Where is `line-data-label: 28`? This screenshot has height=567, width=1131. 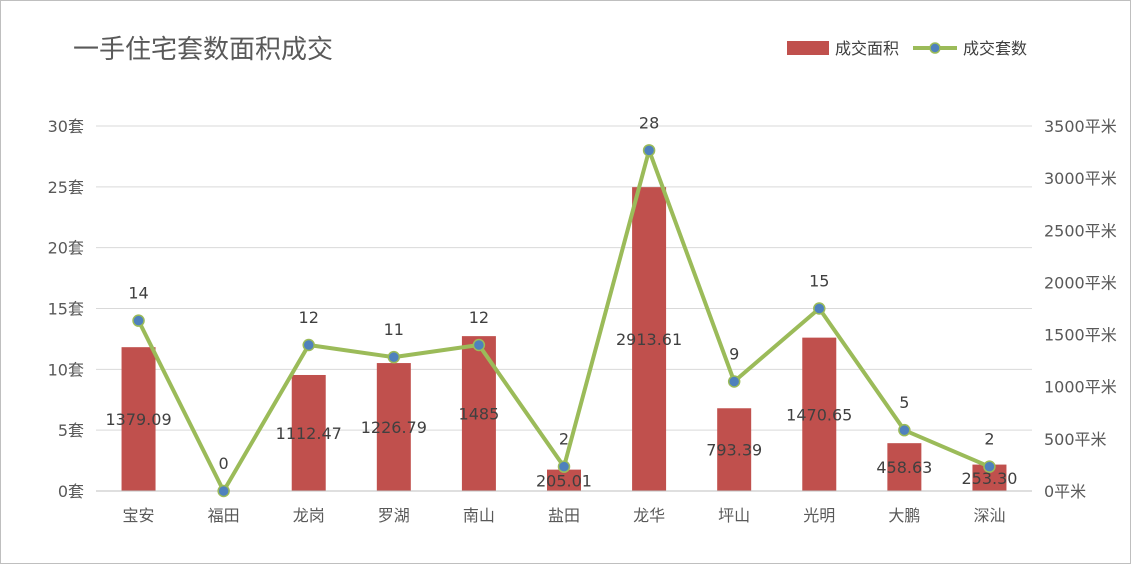
line-data-label: 28 is located at coordinates (649, 122).